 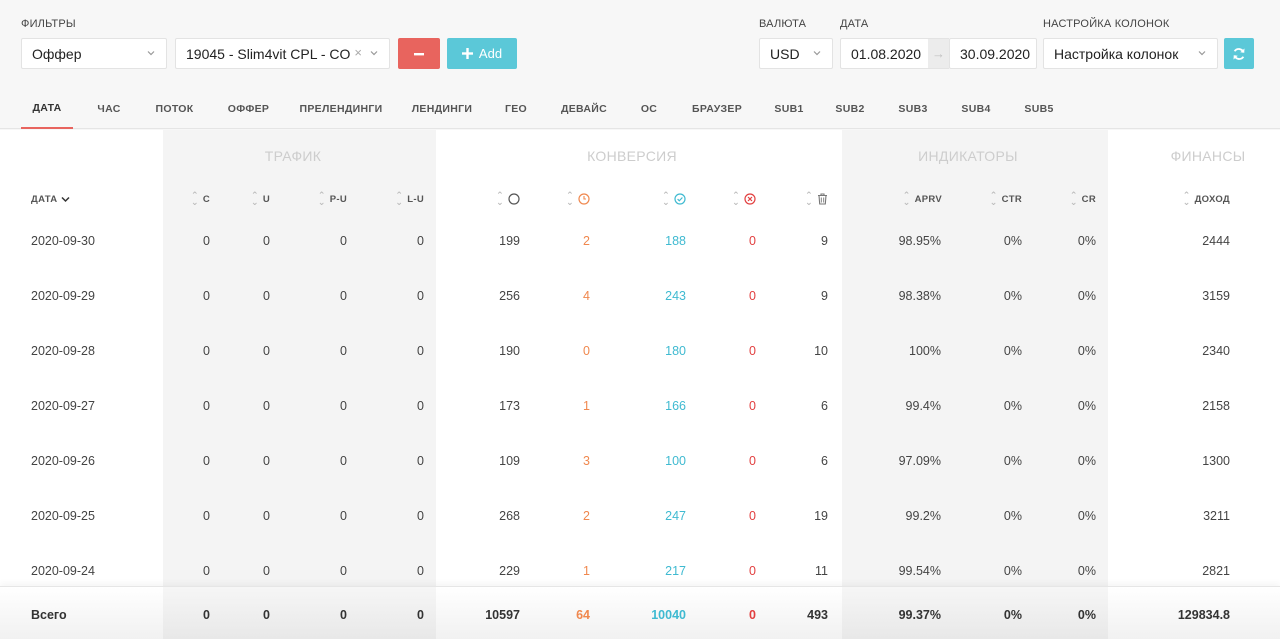 What do you see at coordinates (821, 516) in the screenshot?
I see `cell-trash: 19` at bounding box center [821, 516].